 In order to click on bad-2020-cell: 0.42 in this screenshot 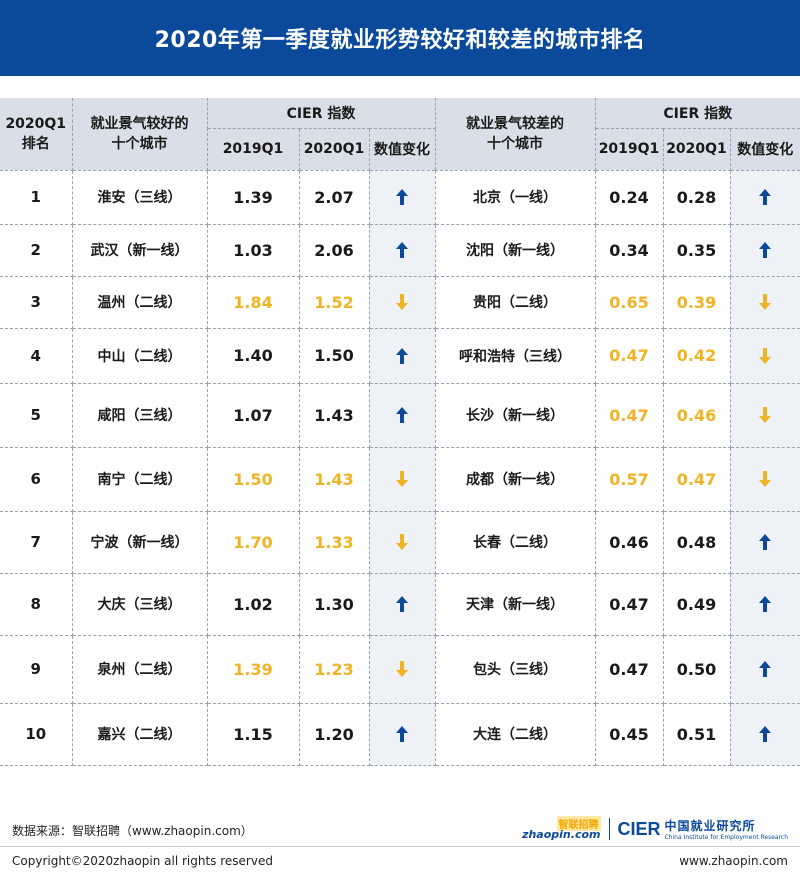, I will do `click(697, 356)`.